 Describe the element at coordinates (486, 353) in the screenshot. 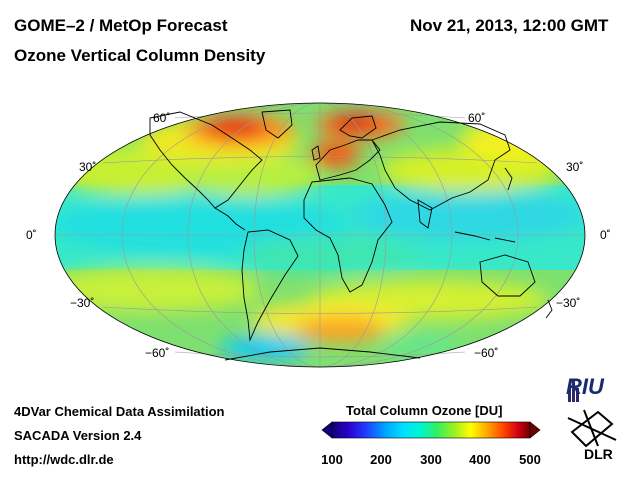

I see `lat-label-right-minus60: −60˚` at that location.